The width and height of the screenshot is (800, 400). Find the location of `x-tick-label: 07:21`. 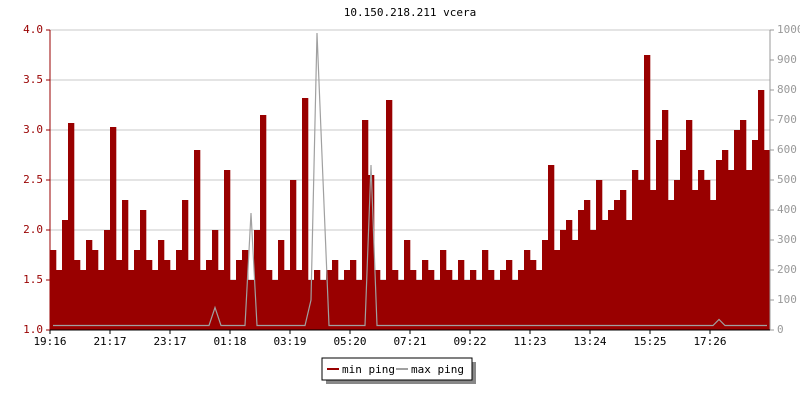

x-tick-label: 07:21 is located at coordinates (409, 341).